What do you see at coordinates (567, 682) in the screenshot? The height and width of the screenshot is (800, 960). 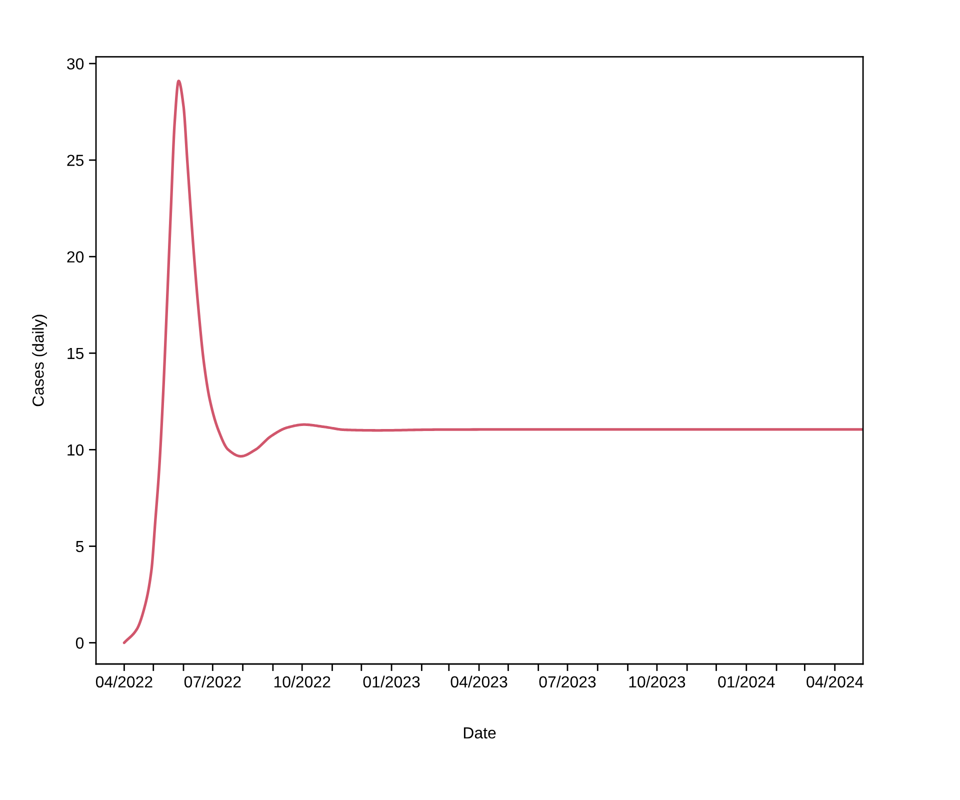 I see `x-tick-label: 07/2023` at bounding box center [567, 682].